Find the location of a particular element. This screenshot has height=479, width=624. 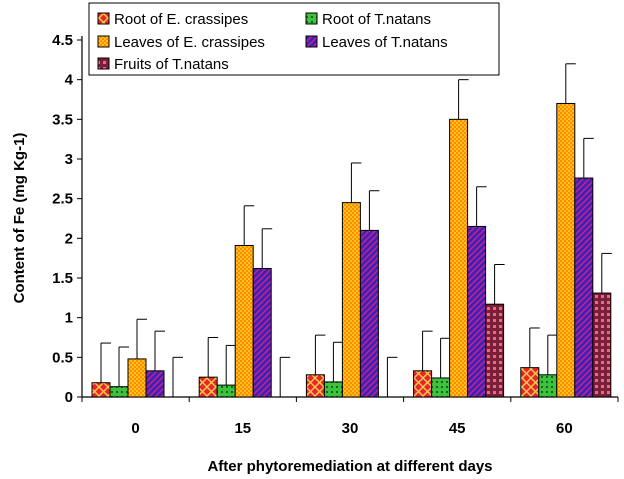

y-tick-label: 4 is located at coordinates (69, 80).